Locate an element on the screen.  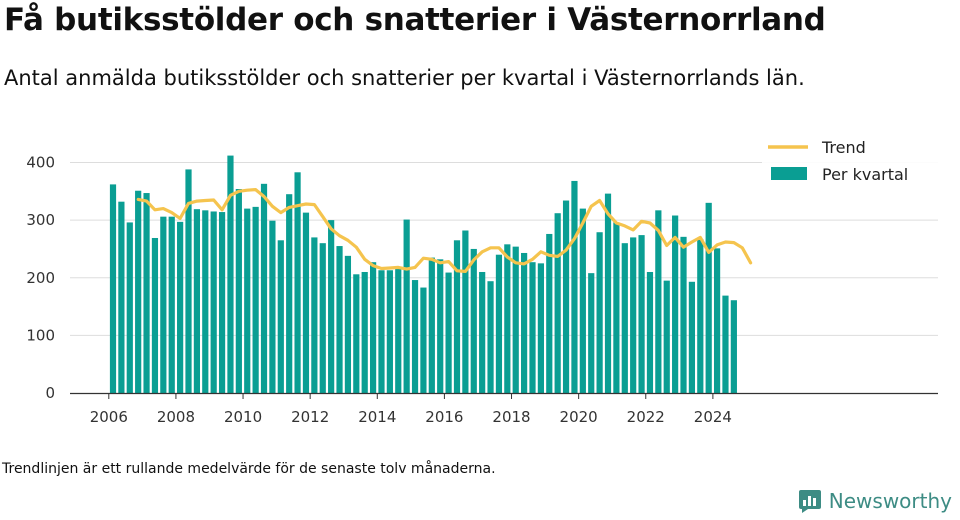
x-tick-label: 2018 is located at coordinates (511, 417).